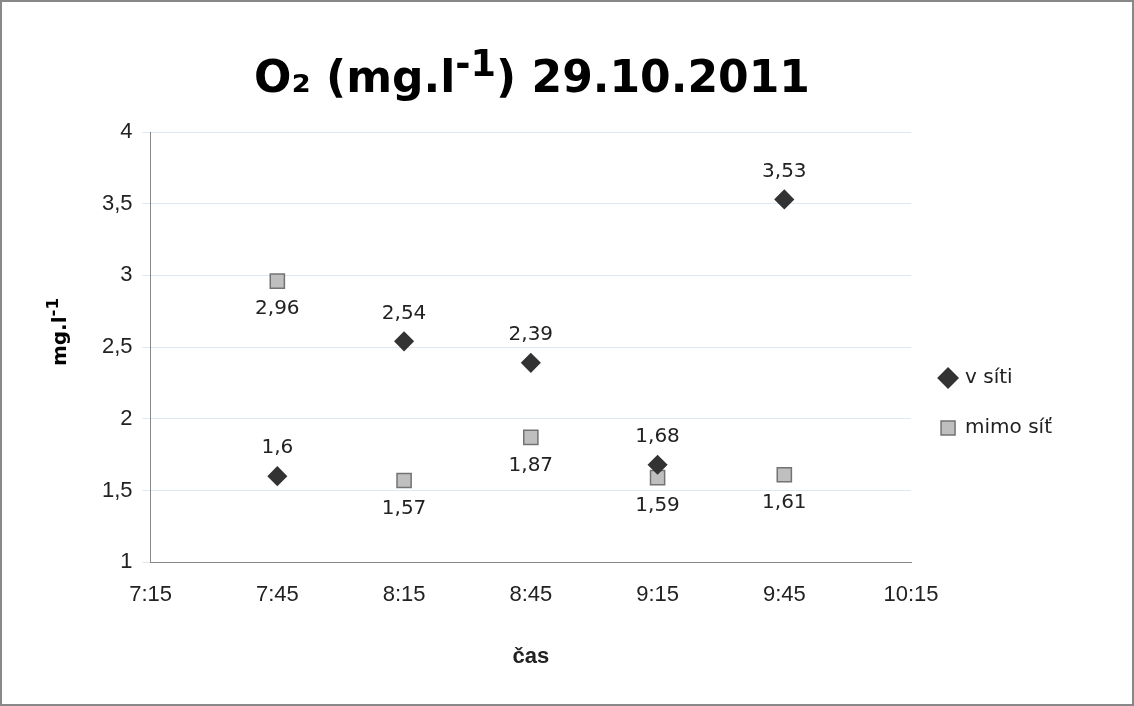  Describe the element at coordinates (911, 594) in the screenshot. I see `x-tick-label: 10:15` at that location.